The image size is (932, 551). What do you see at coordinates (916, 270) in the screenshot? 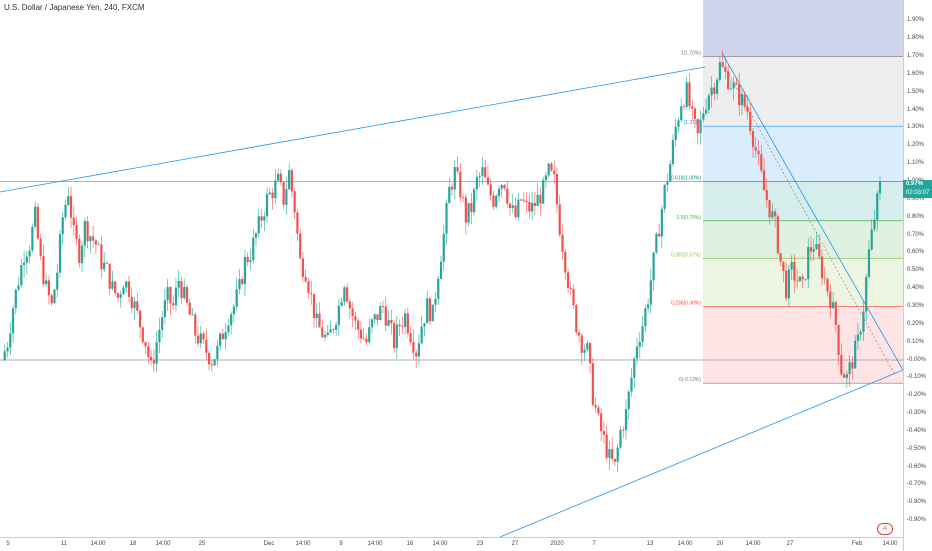
I see `price-axis-tick: 0.50%` at bounding box center [916, 270].